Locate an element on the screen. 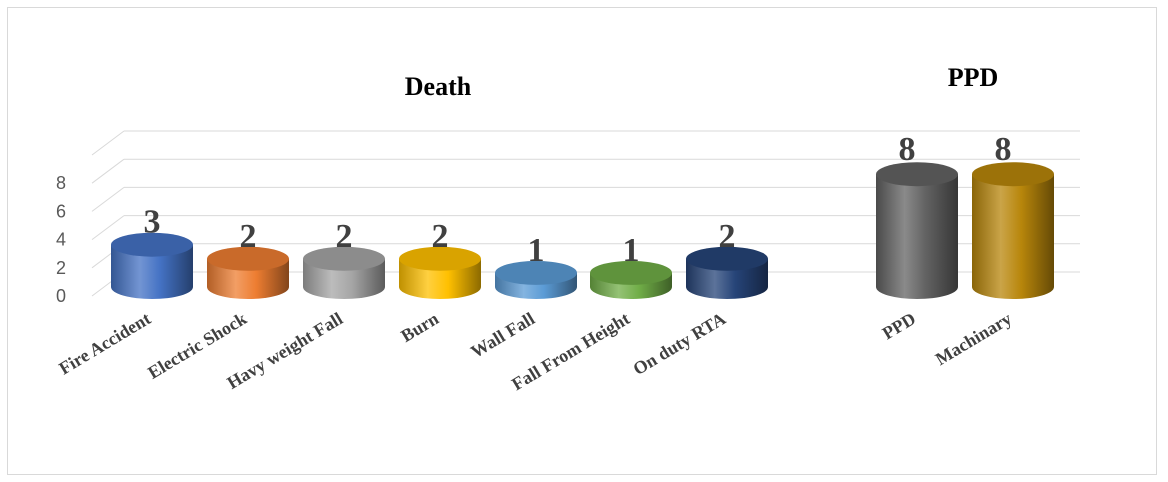 This screenshot has width=1168, height=482. x-tick-label: Fire Accident is located at coordinates (104, 343).